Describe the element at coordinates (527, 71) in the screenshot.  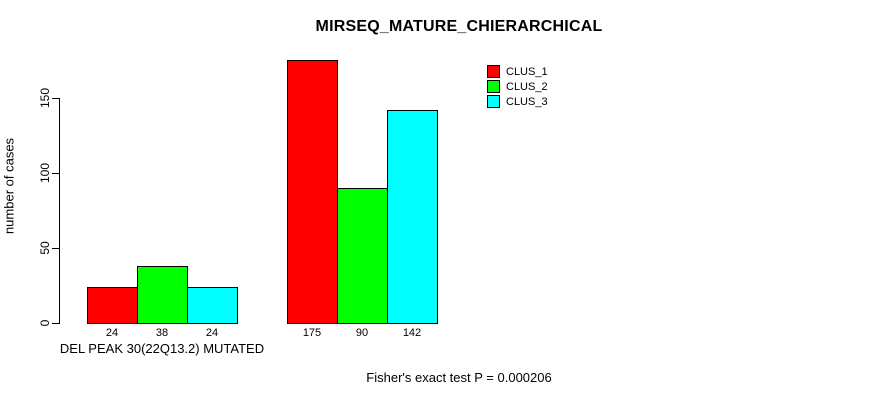
I see `legend-label: CLUS_1` at that location.